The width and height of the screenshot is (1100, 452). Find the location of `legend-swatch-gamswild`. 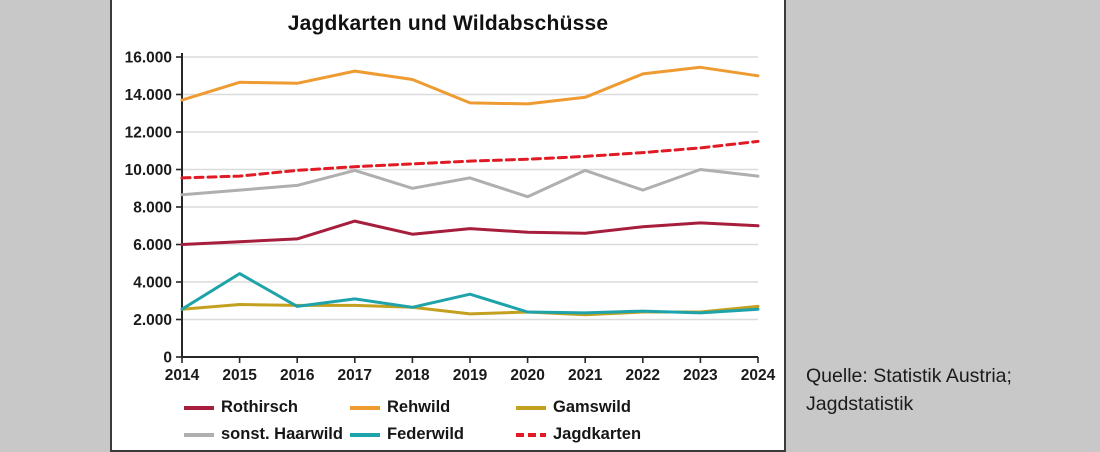

legend-swatch-gamswild is located at coordinates (531, 407).